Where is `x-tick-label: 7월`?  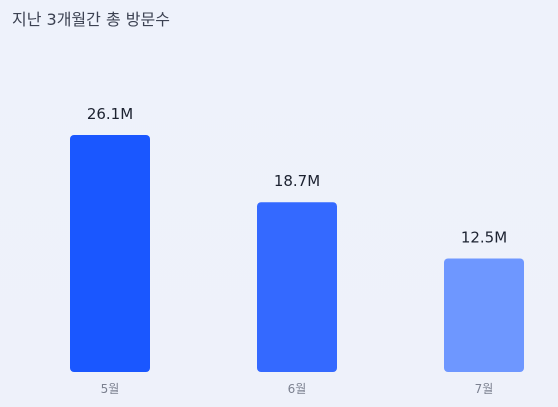 x-tick-label: 7월 is located at coordinates (484, 389).